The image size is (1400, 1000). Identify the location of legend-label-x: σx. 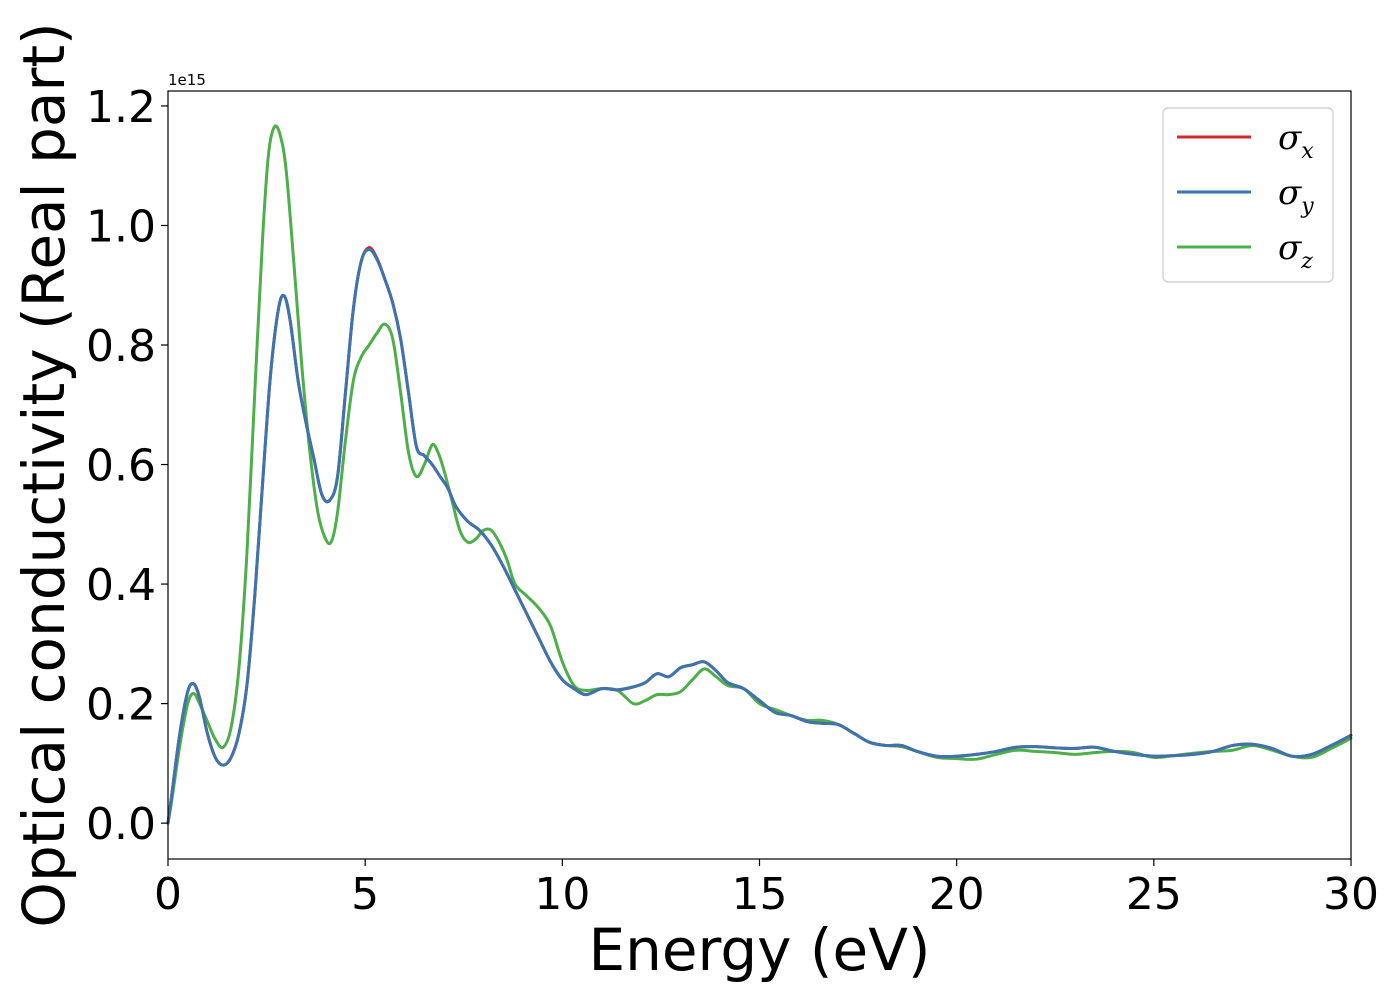
(1296, 141).